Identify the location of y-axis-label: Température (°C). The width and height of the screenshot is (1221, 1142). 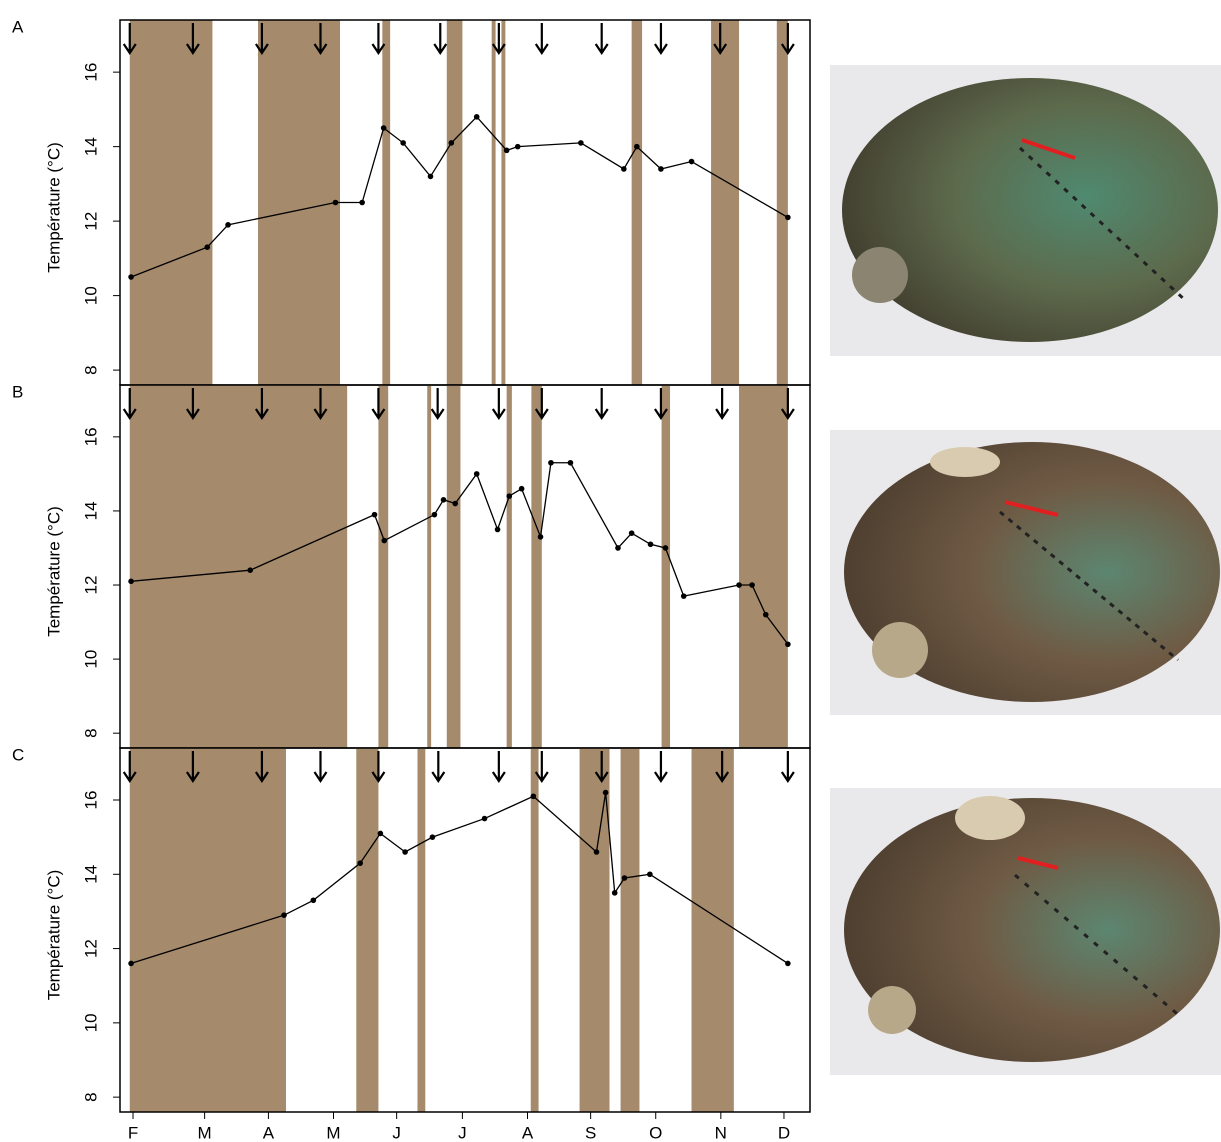
(53, 571).